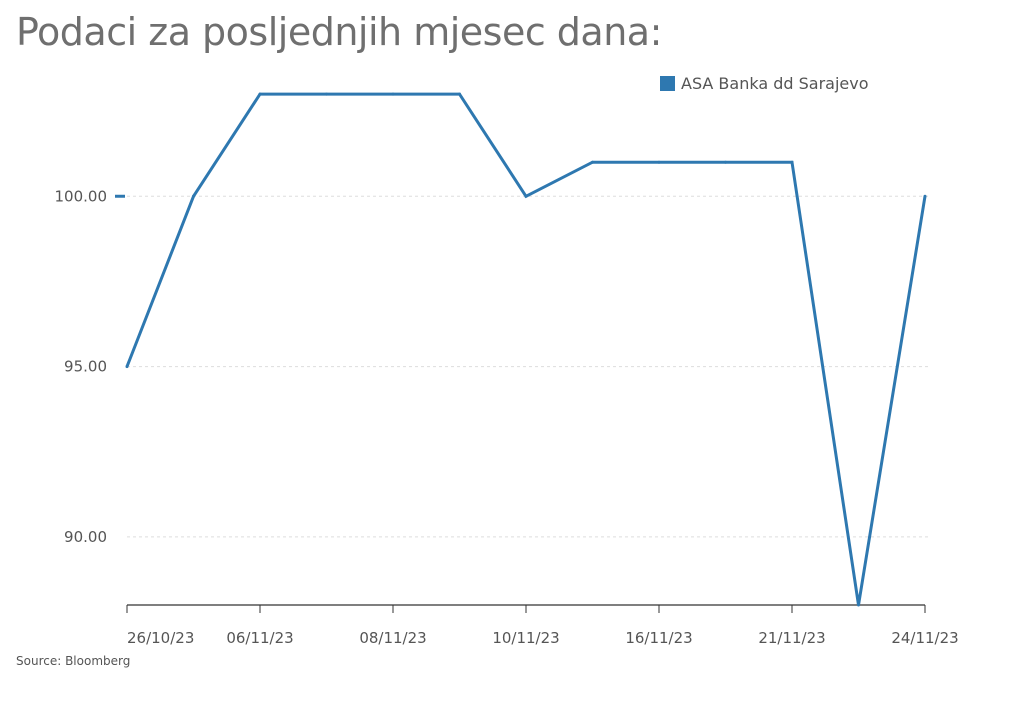 This screenshot has width=1024, height=704. I want to click on chart-title: Podaci za posljednjih mjesec dana:, so click(339, 32).